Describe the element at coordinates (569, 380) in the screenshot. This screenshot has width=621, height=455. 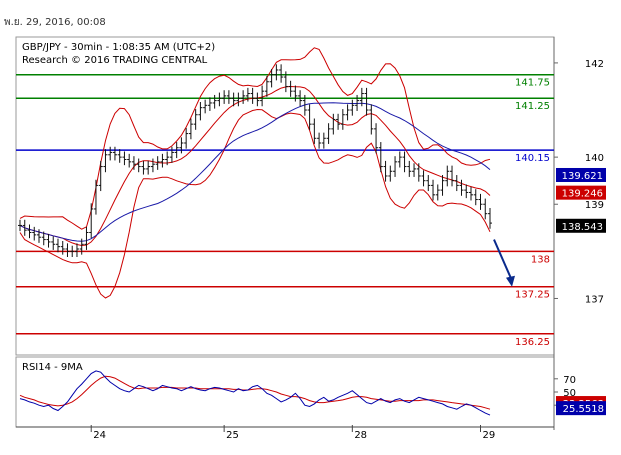
I see `rsi-tick-label: 70` at that location.